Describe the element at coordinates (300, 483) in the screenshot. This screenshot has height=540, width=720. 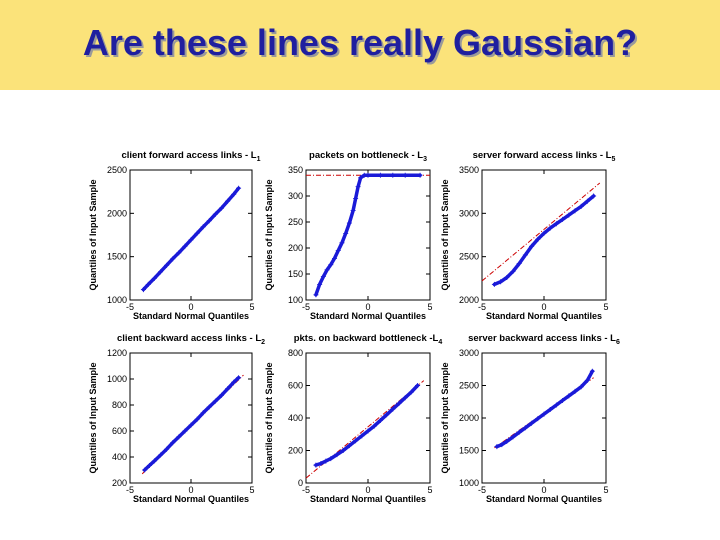
I see `y-tick-label: 0` at that location.